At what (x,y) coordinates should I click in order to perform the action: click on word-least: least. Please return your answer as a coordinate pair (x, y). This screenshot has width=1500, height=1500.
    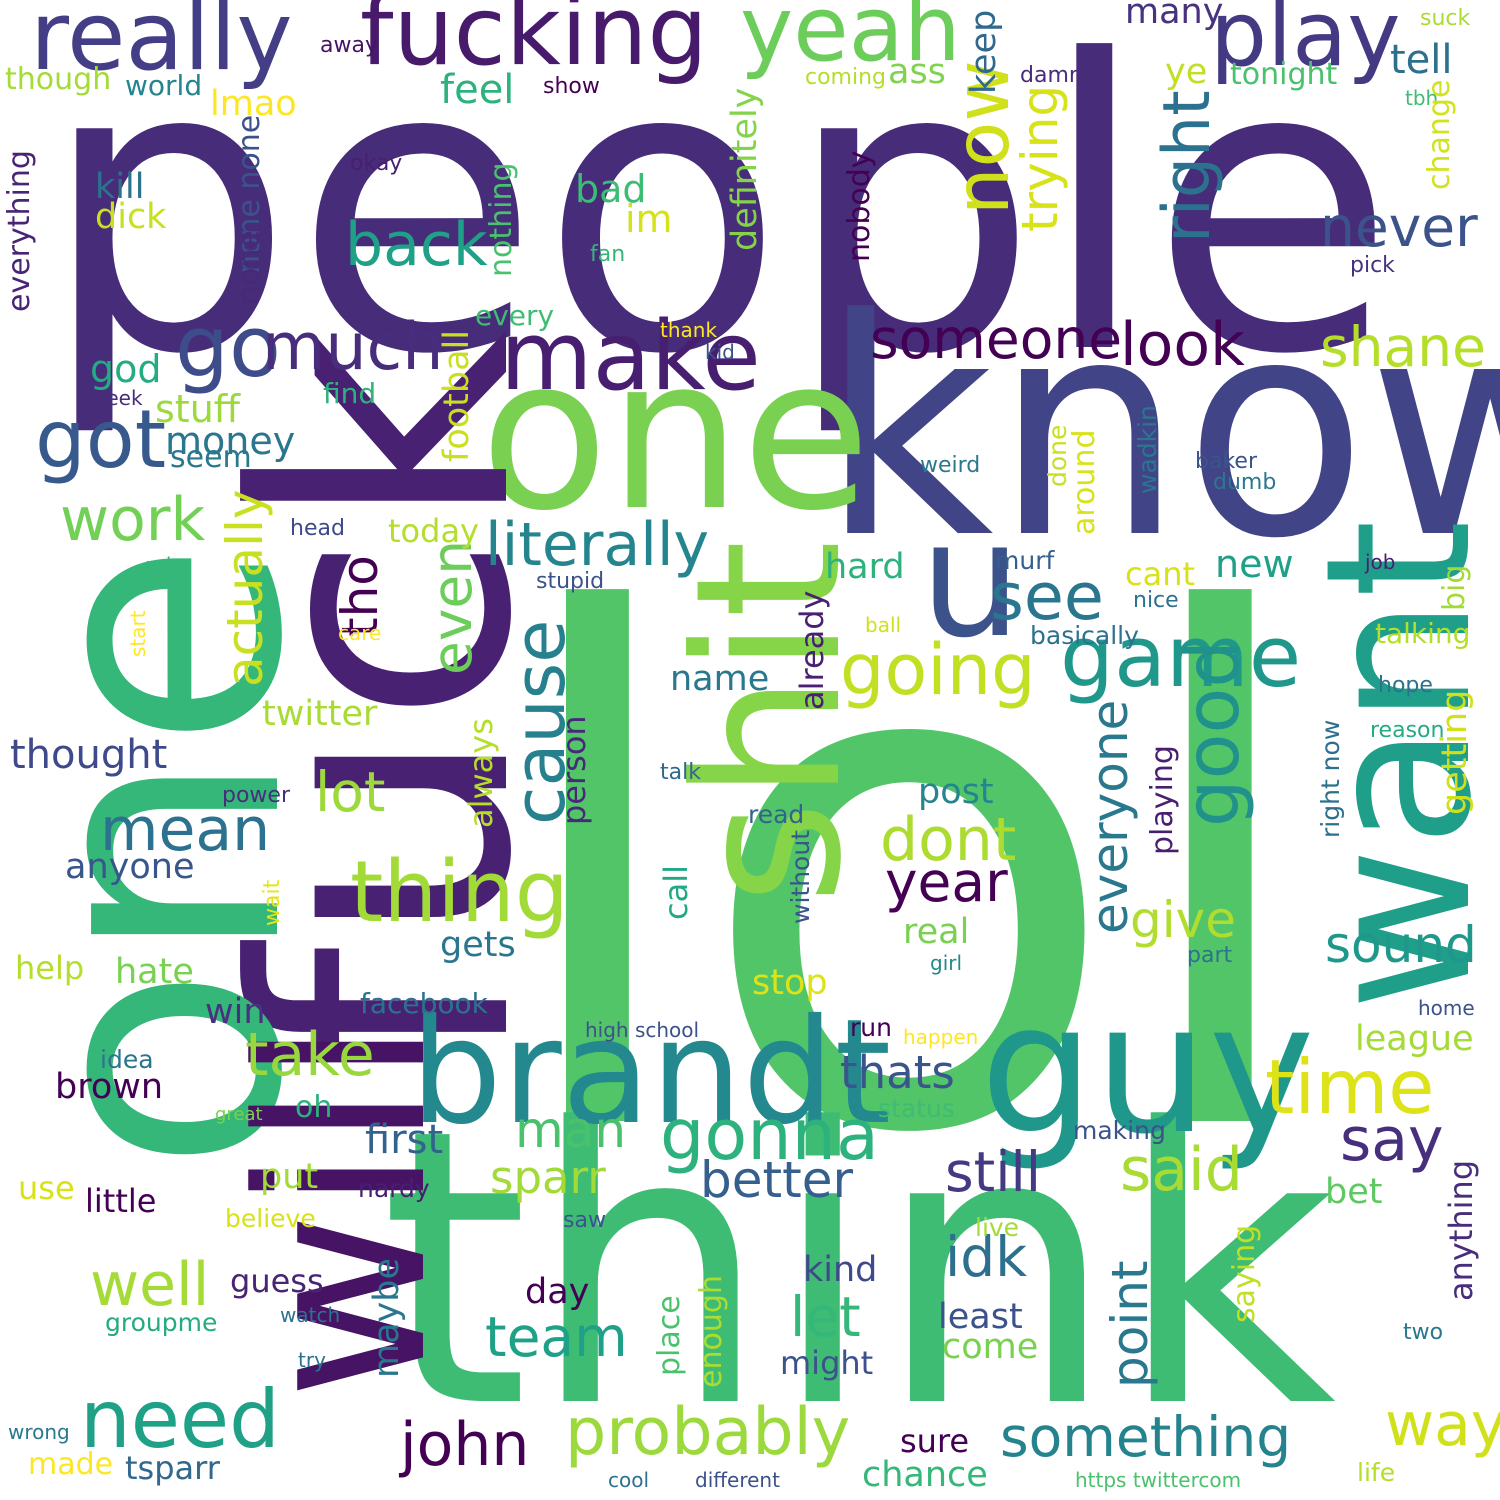
    Looking at the image, I should click on (980, 1317).